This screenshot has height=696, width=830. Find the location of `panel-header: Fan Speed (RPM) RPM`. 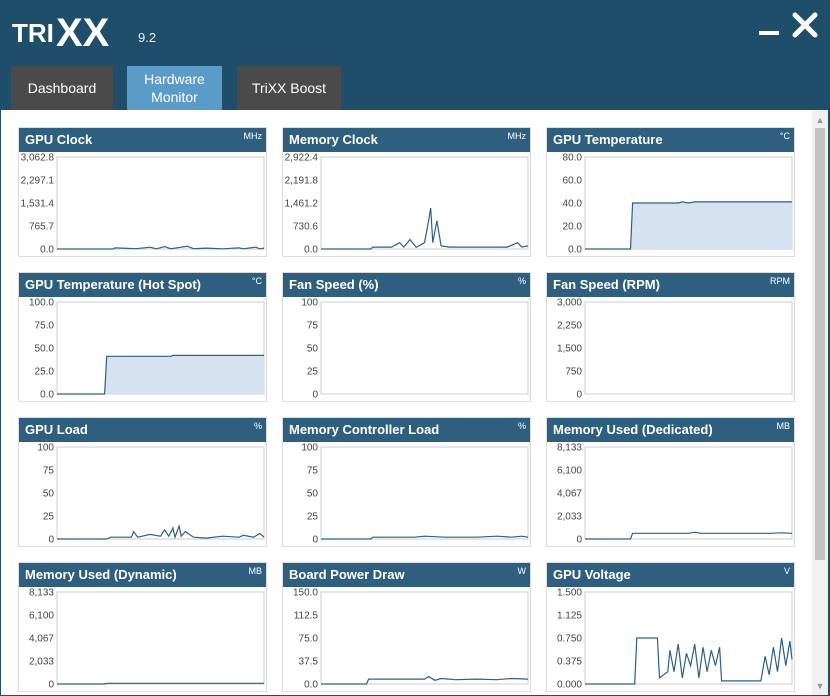

panel-header: Fan Speed (RPM) RPM is located at coordinates (670, 285).